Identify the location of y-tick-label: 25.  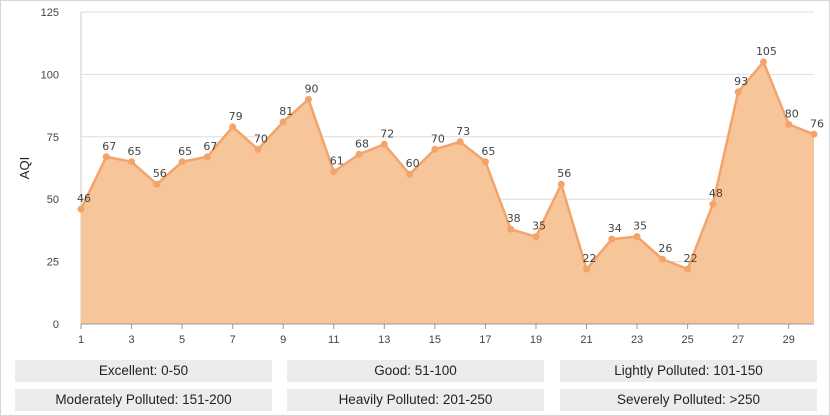
(53, 263).